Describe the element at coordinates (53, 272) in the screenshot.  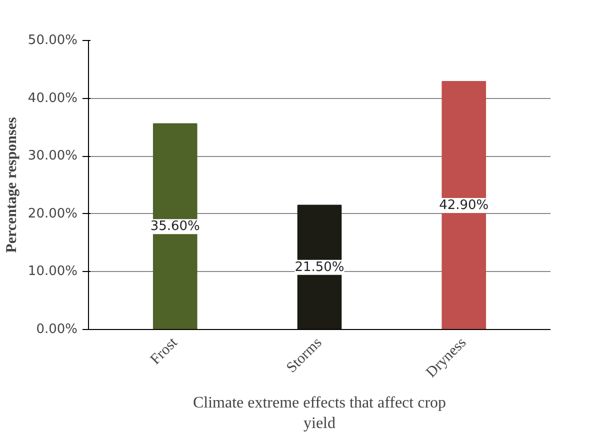
I see `y-tick-label: 10.00%` at that location.